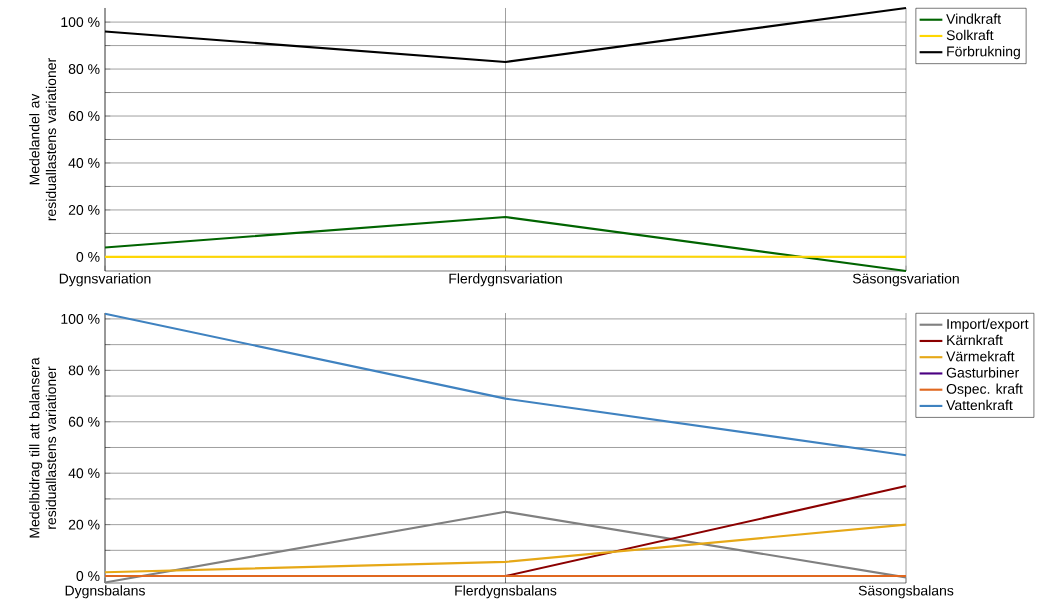  Describe the element at coordinates (43, 447) in the screenshot. I see `y-axis-title: Medelbidrag till att balansera residuallastens variationer` at that location.